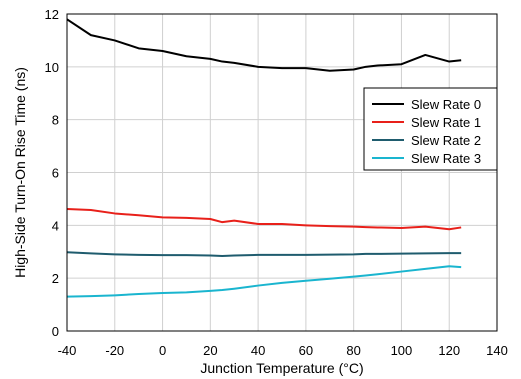 Image resolution: width=521 pixels, height=379 pixels. Describe the element at coordinates (20, 172) in the screenshot. I see `y-axis-title: High-Side Turn-On Rise Time (ns)` at that location.